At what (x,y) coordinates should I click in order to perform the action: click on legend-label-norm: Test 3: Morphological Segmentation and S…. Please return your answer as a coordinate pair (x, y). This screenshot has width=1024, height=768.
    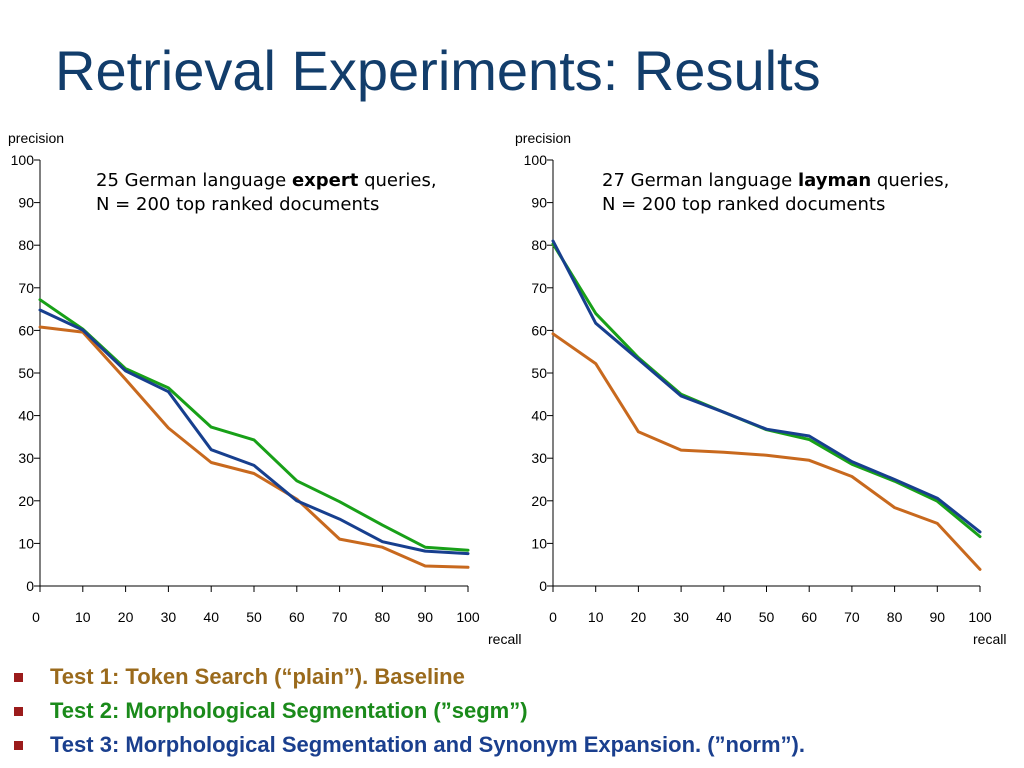
    Looking at the image, I should click on (427, 744).